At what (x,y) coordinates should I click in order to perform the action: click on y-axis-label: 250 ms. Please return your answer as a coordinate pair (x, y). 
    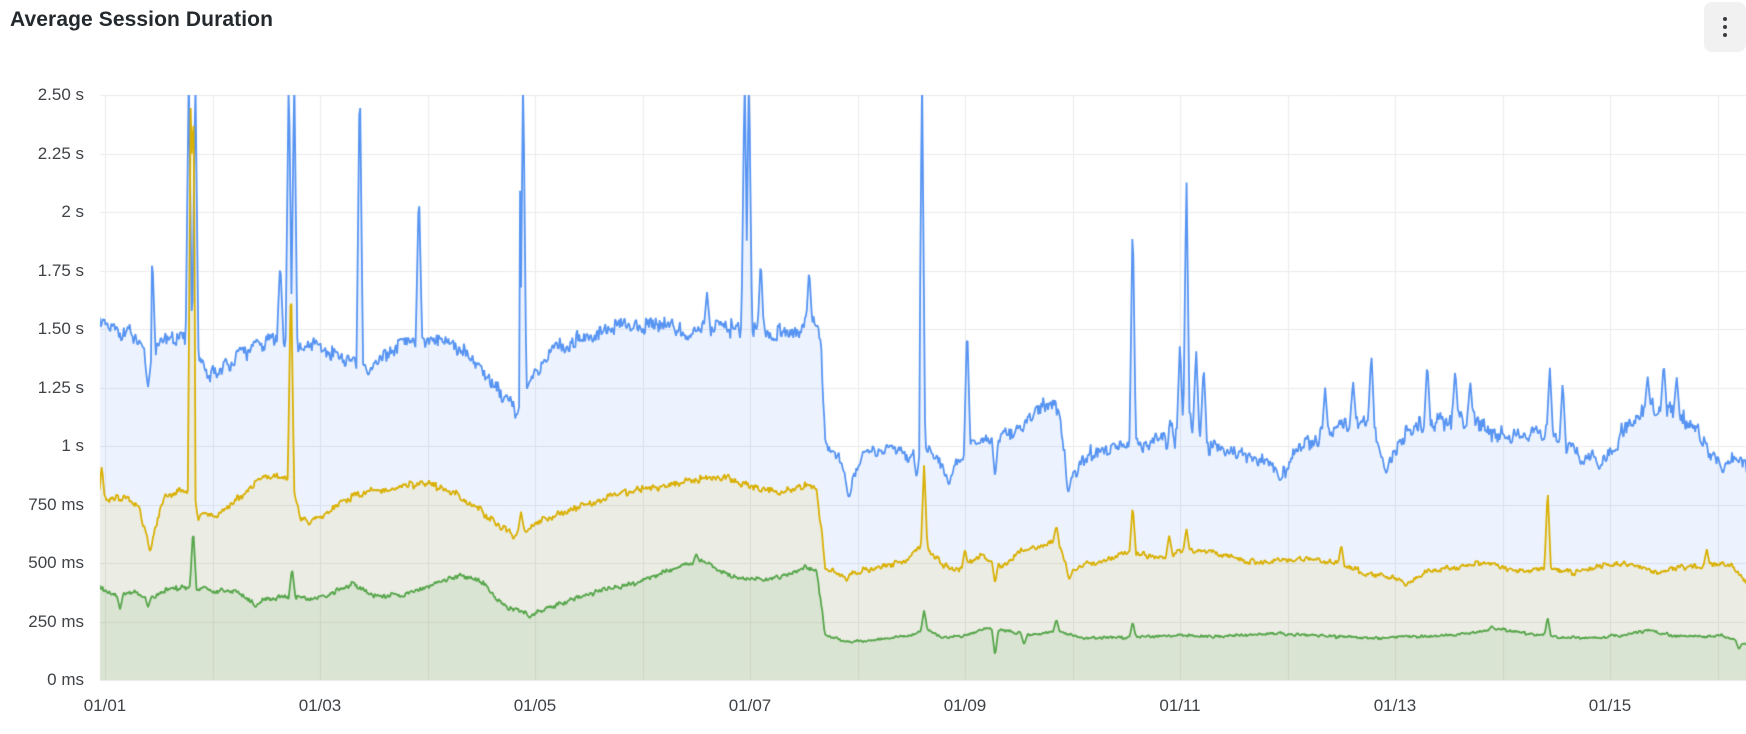
    Looking at the image, I should click on (56, 621).